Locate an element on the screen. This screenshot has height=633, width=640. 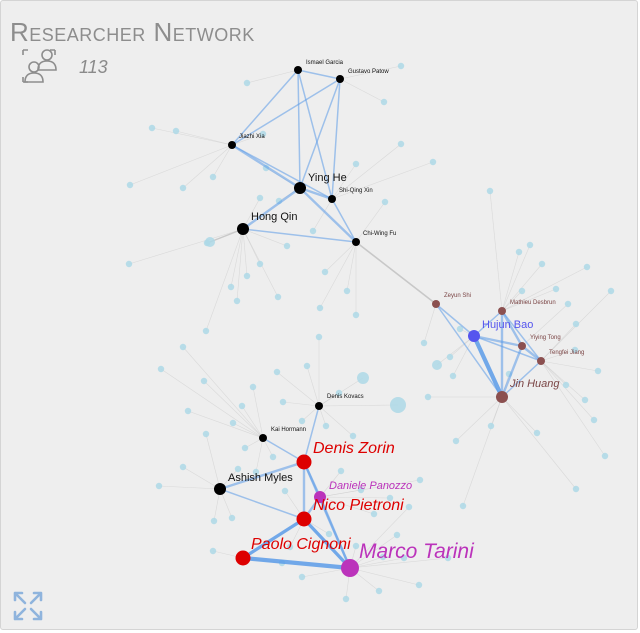
node-deniszorin is located at coordinates (304, 462).